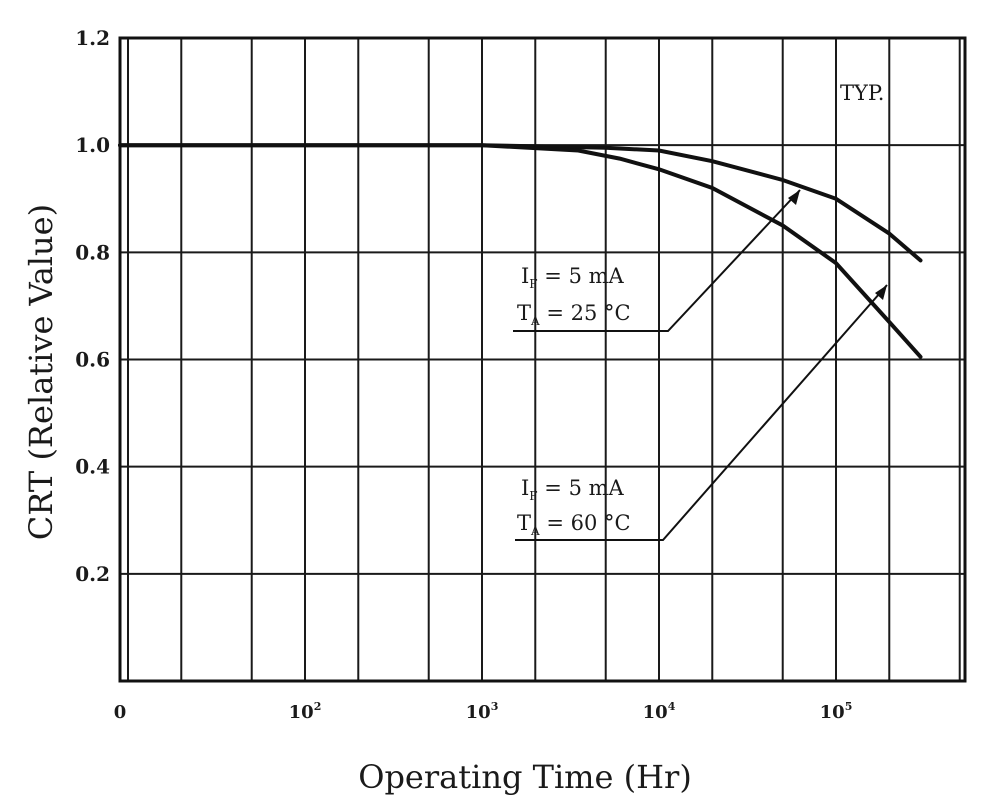 Image resolution: width=986 pixels, height=808 pixels. Describe the element at coordinates (92, 360) in the screenshot. I see `y-tick-label: 0.6` at that location.